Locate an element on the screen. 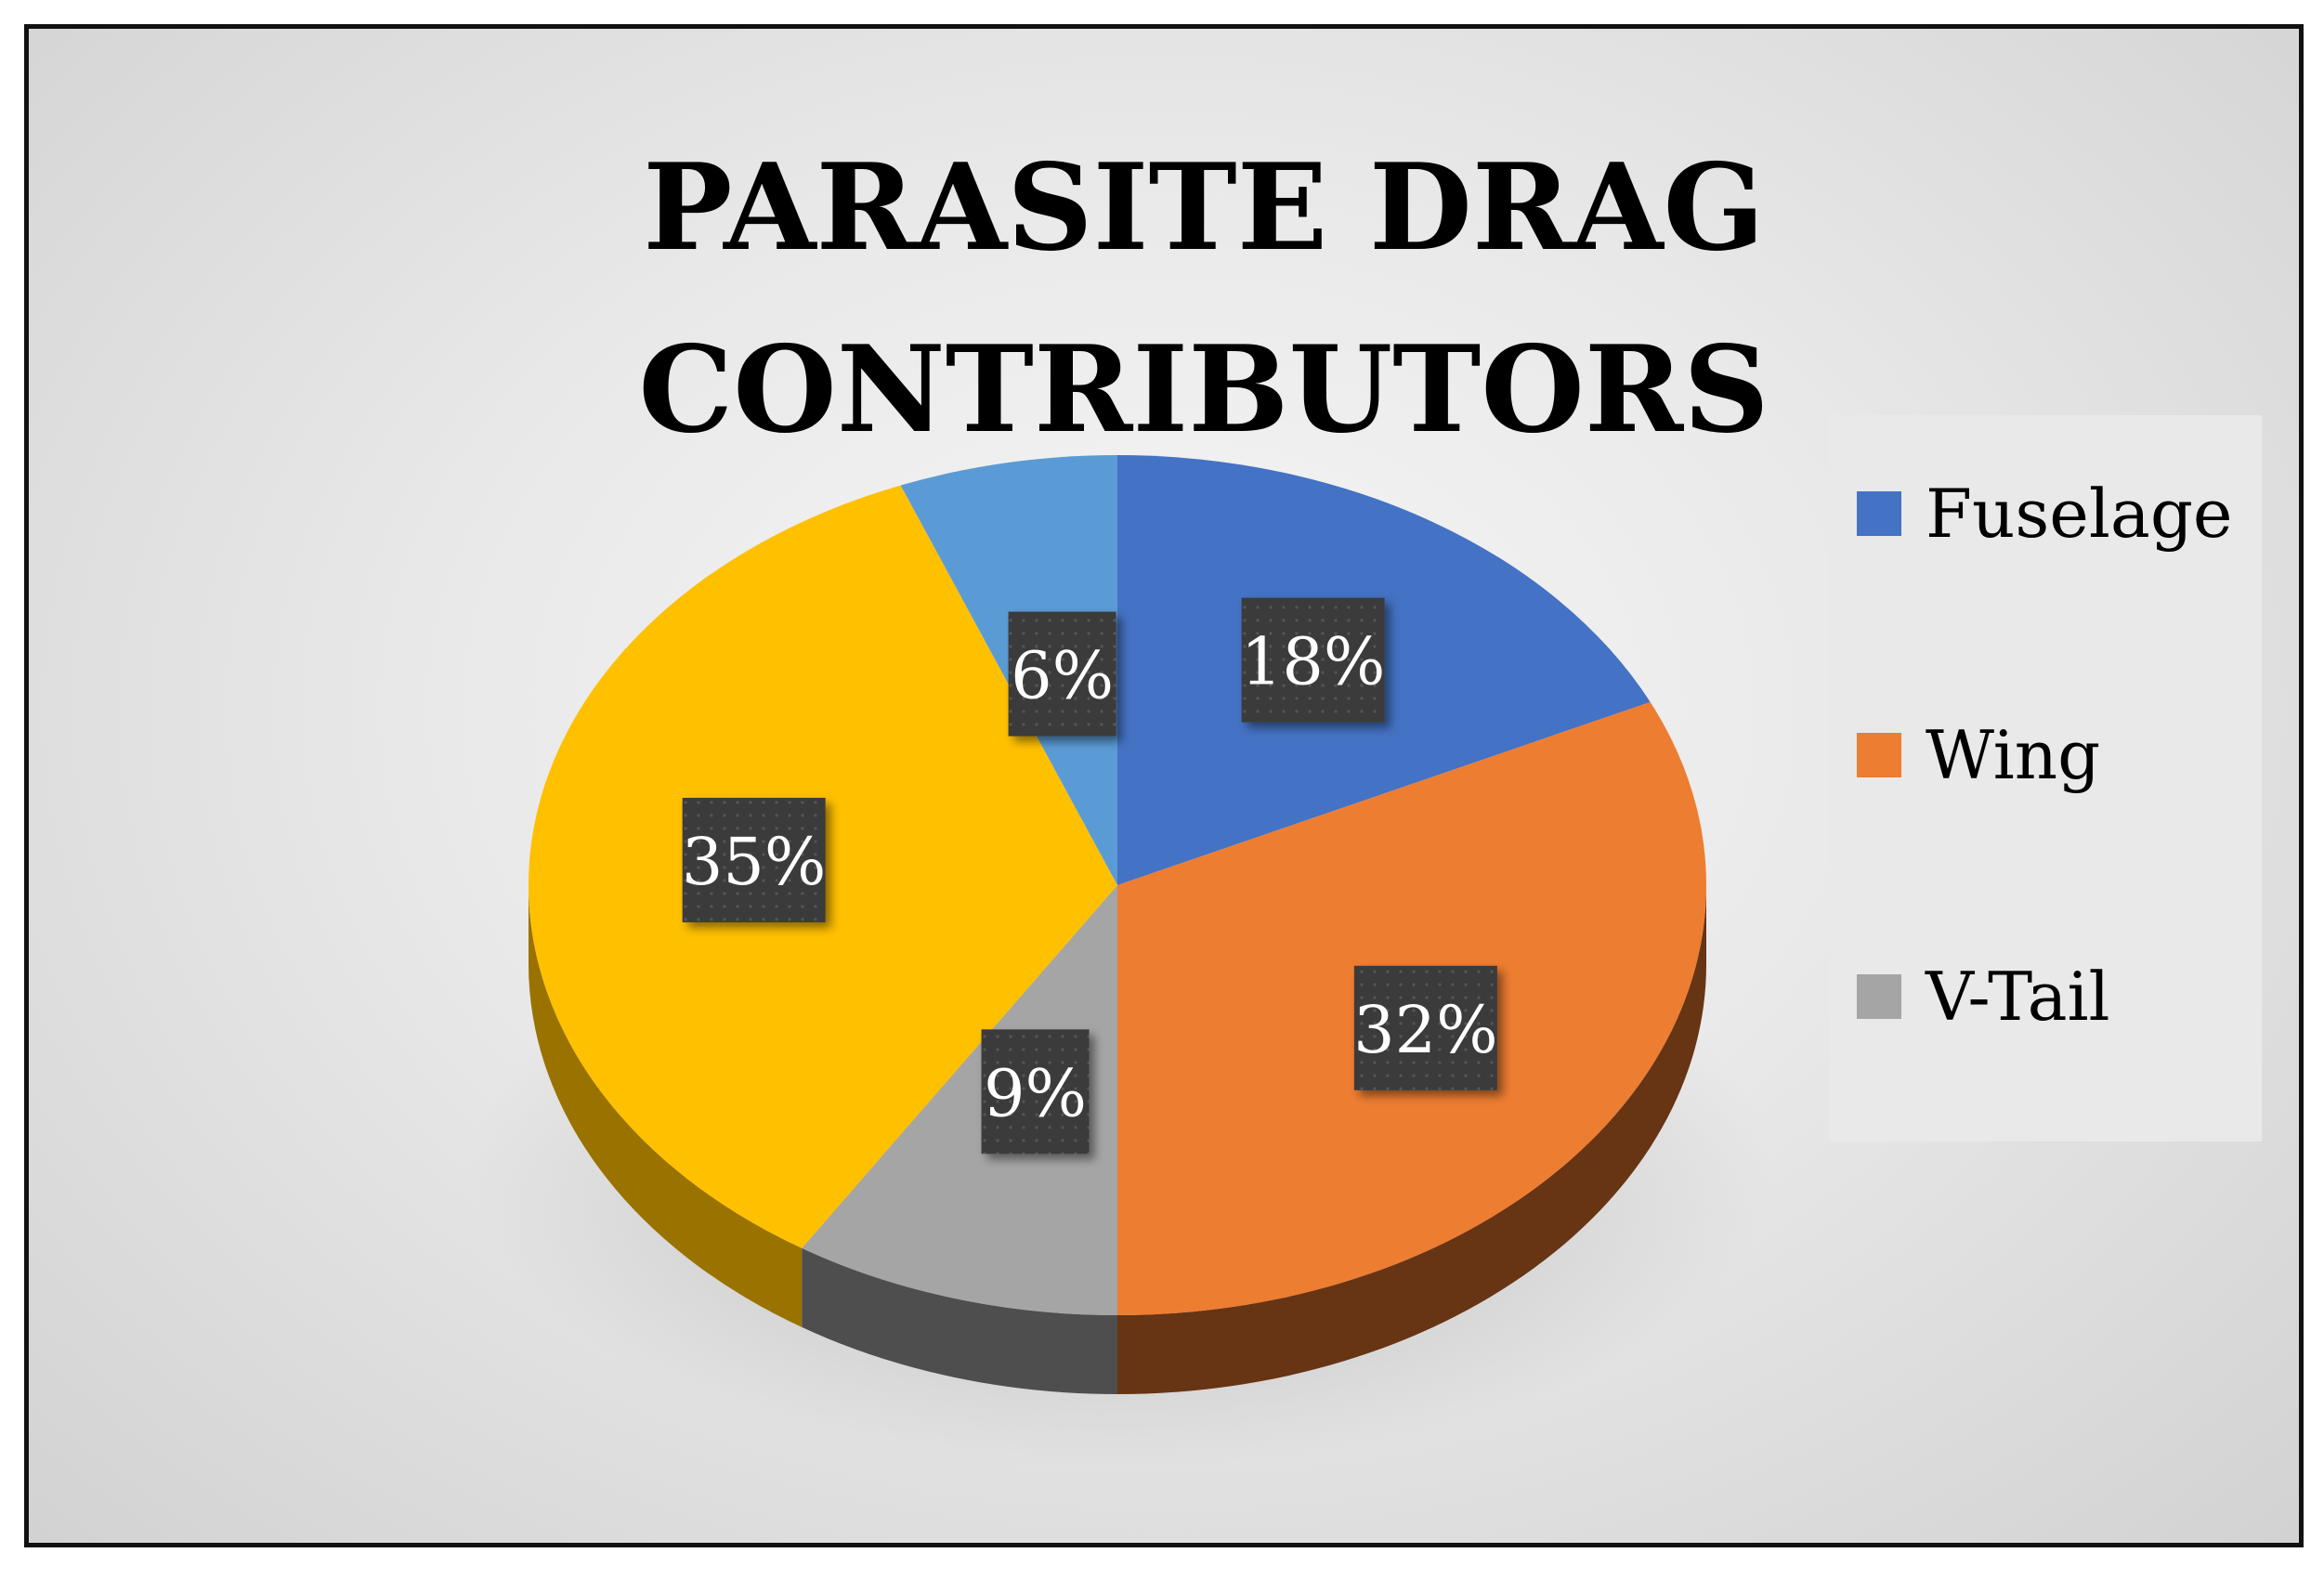 The image size is (2324, 1592). data-label-35-: 35% is located at coordinates (754, 859).